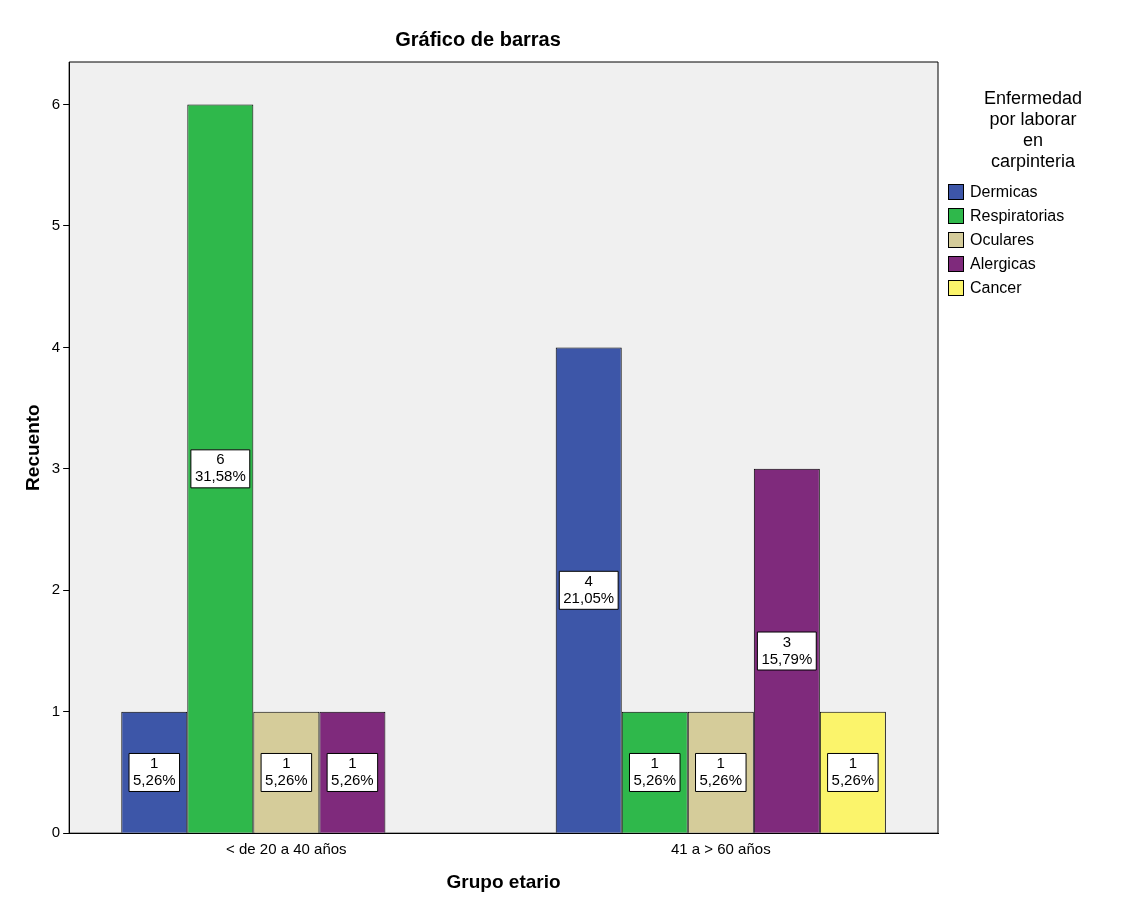 This screenshot has width=1145, height=921. What do you see at coordinates (1033, 130) in the screenshot?
I see `legend-title: Enfermedad por laborar en carpinteria` at bounding box center [1033, 130].